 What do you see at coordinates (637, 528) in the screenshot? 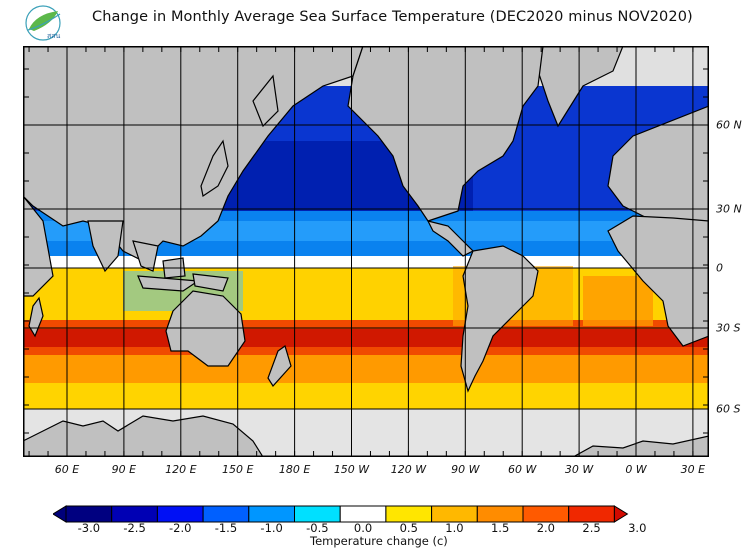
I see `colorbar-tick-label: 3.0` at bounding box center [637, 528].